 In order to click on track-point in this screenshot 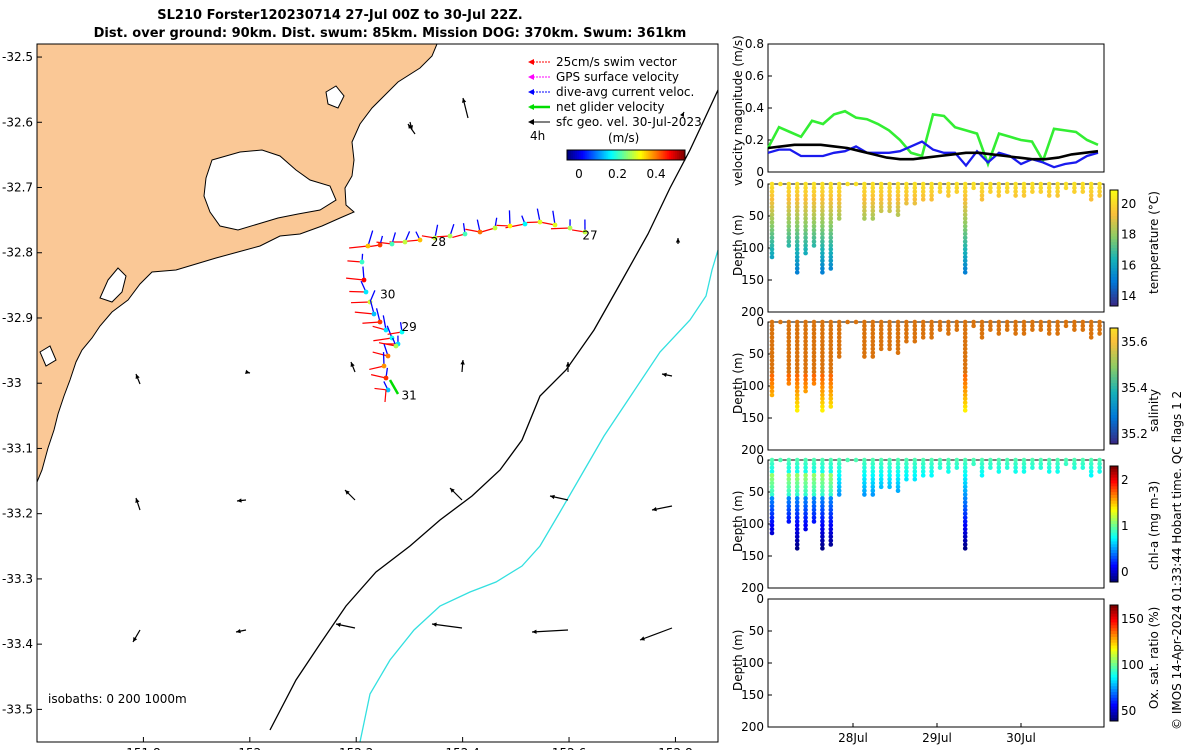, I will do `click(380, 322)`.